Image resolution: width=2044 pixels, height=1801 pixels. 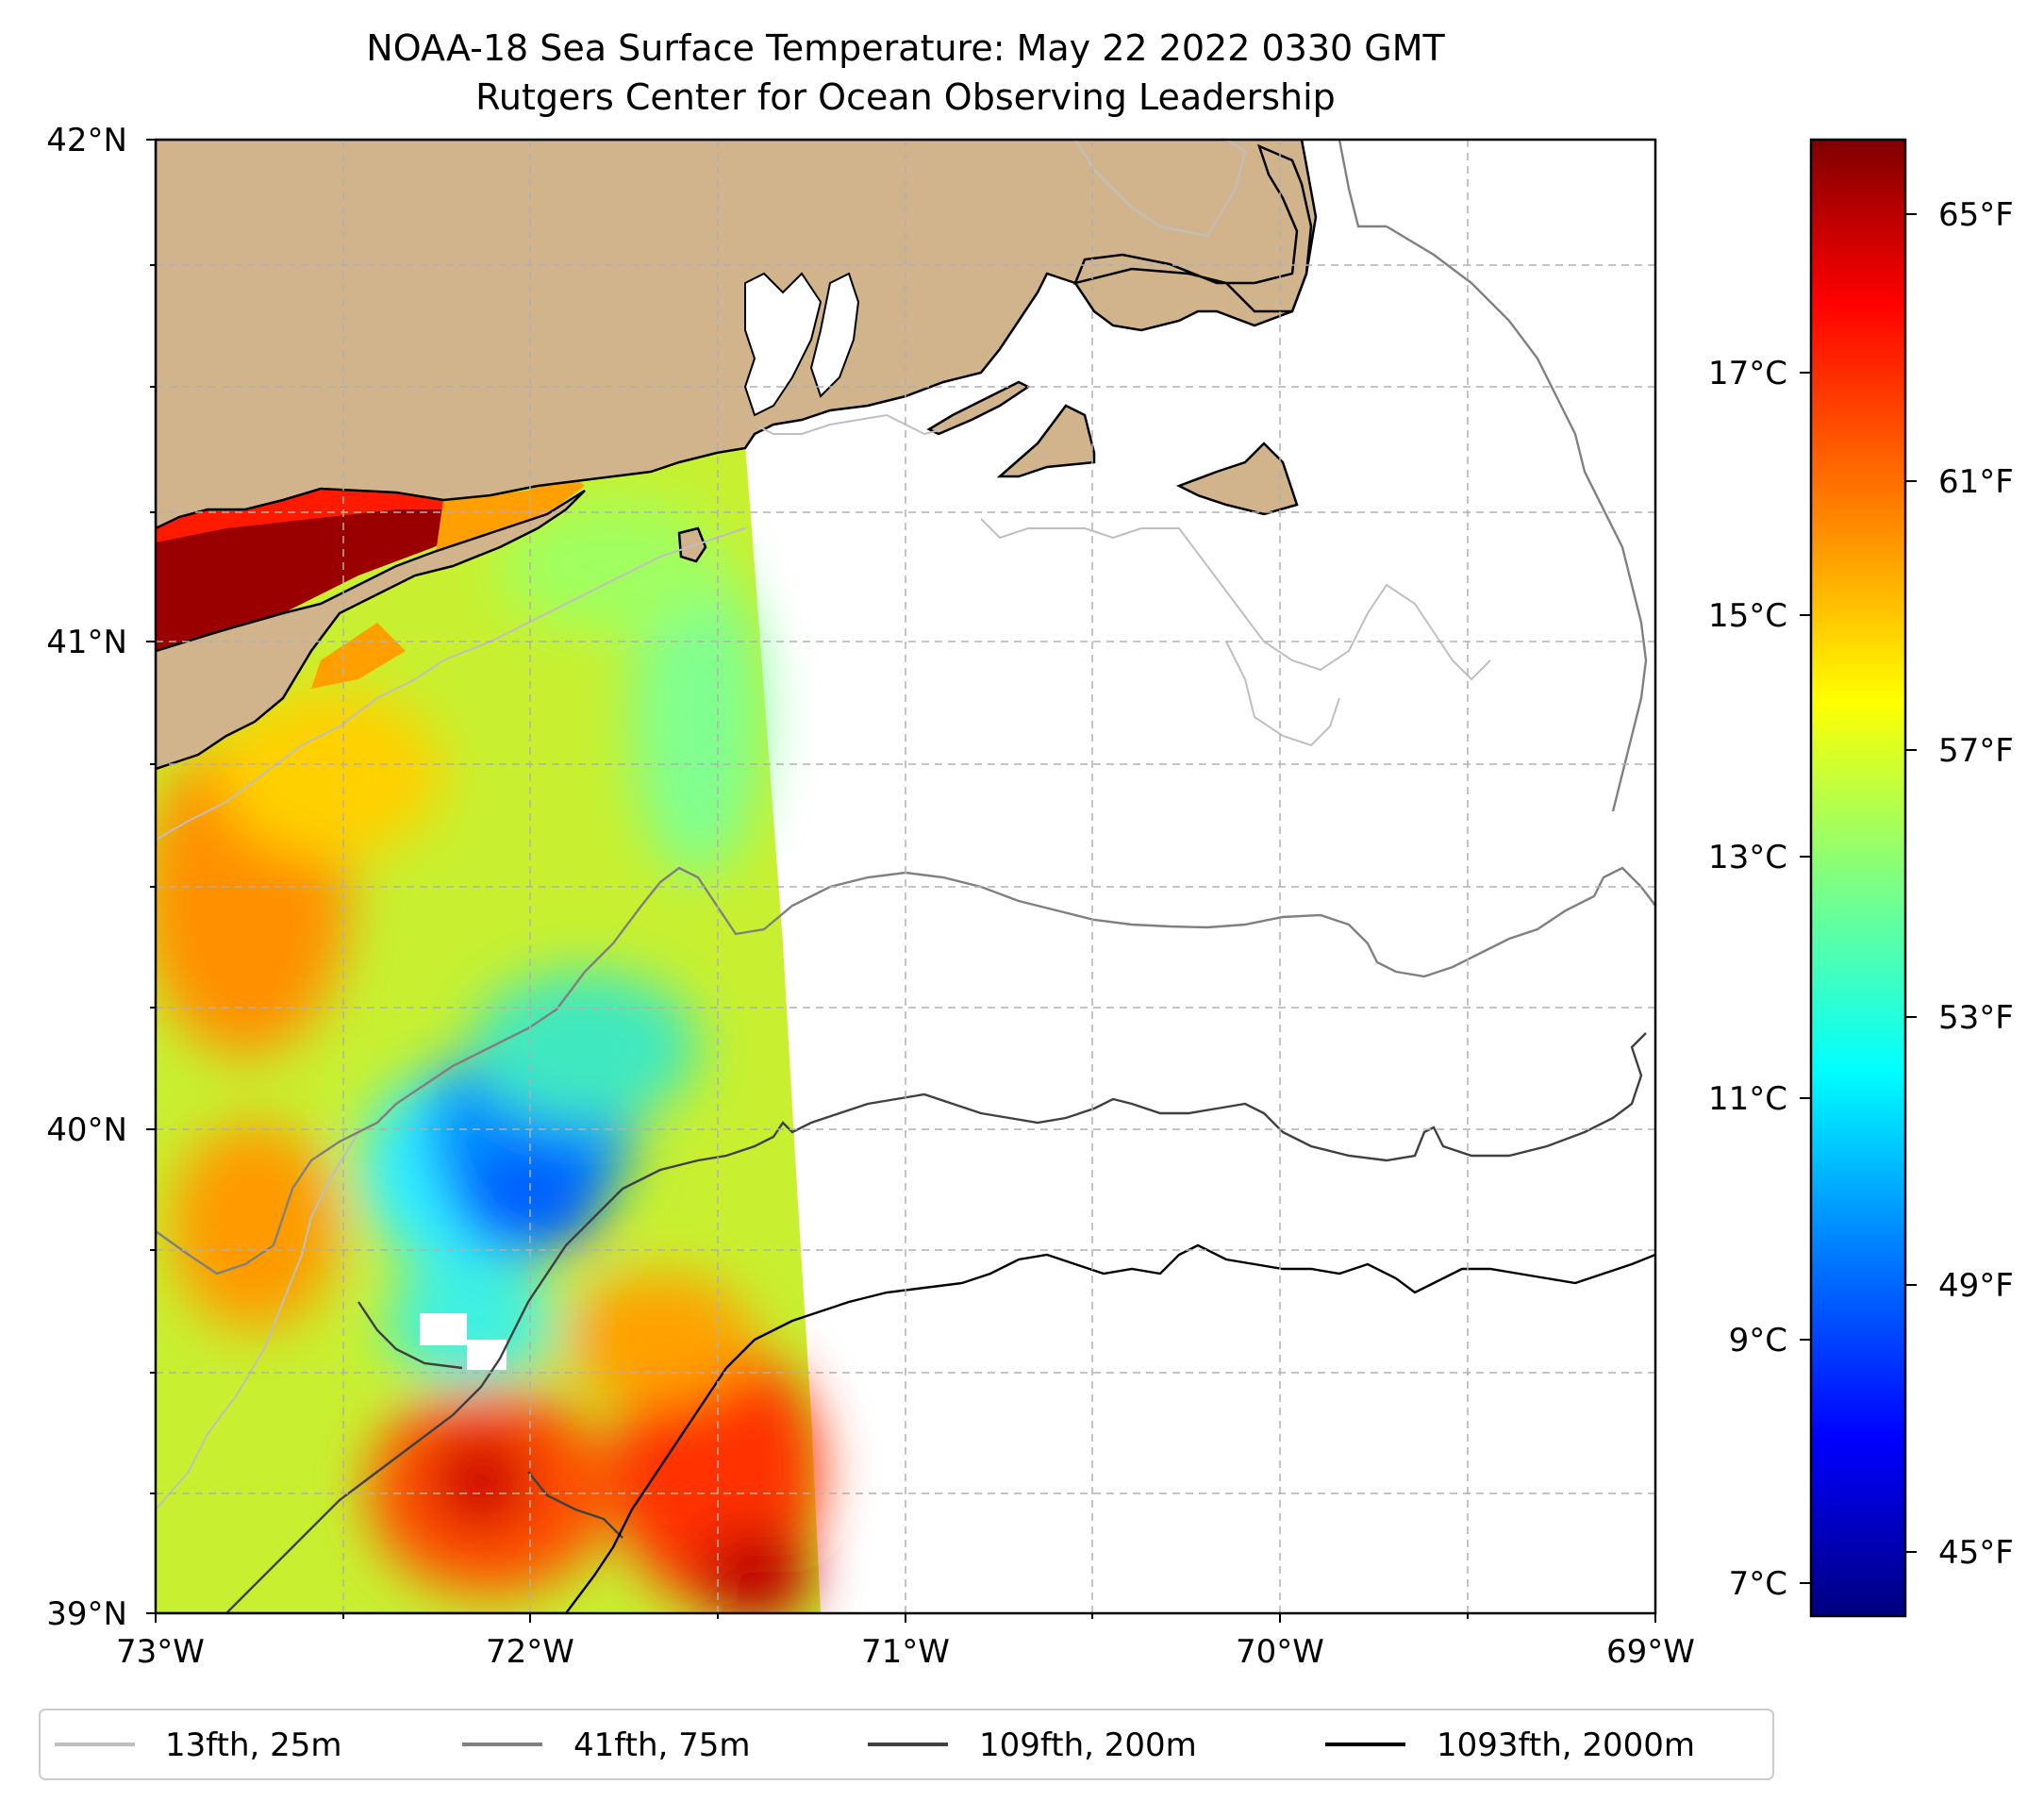 I want to click on lon-label-70w: 70°W, so click(x=1280, y=1652).